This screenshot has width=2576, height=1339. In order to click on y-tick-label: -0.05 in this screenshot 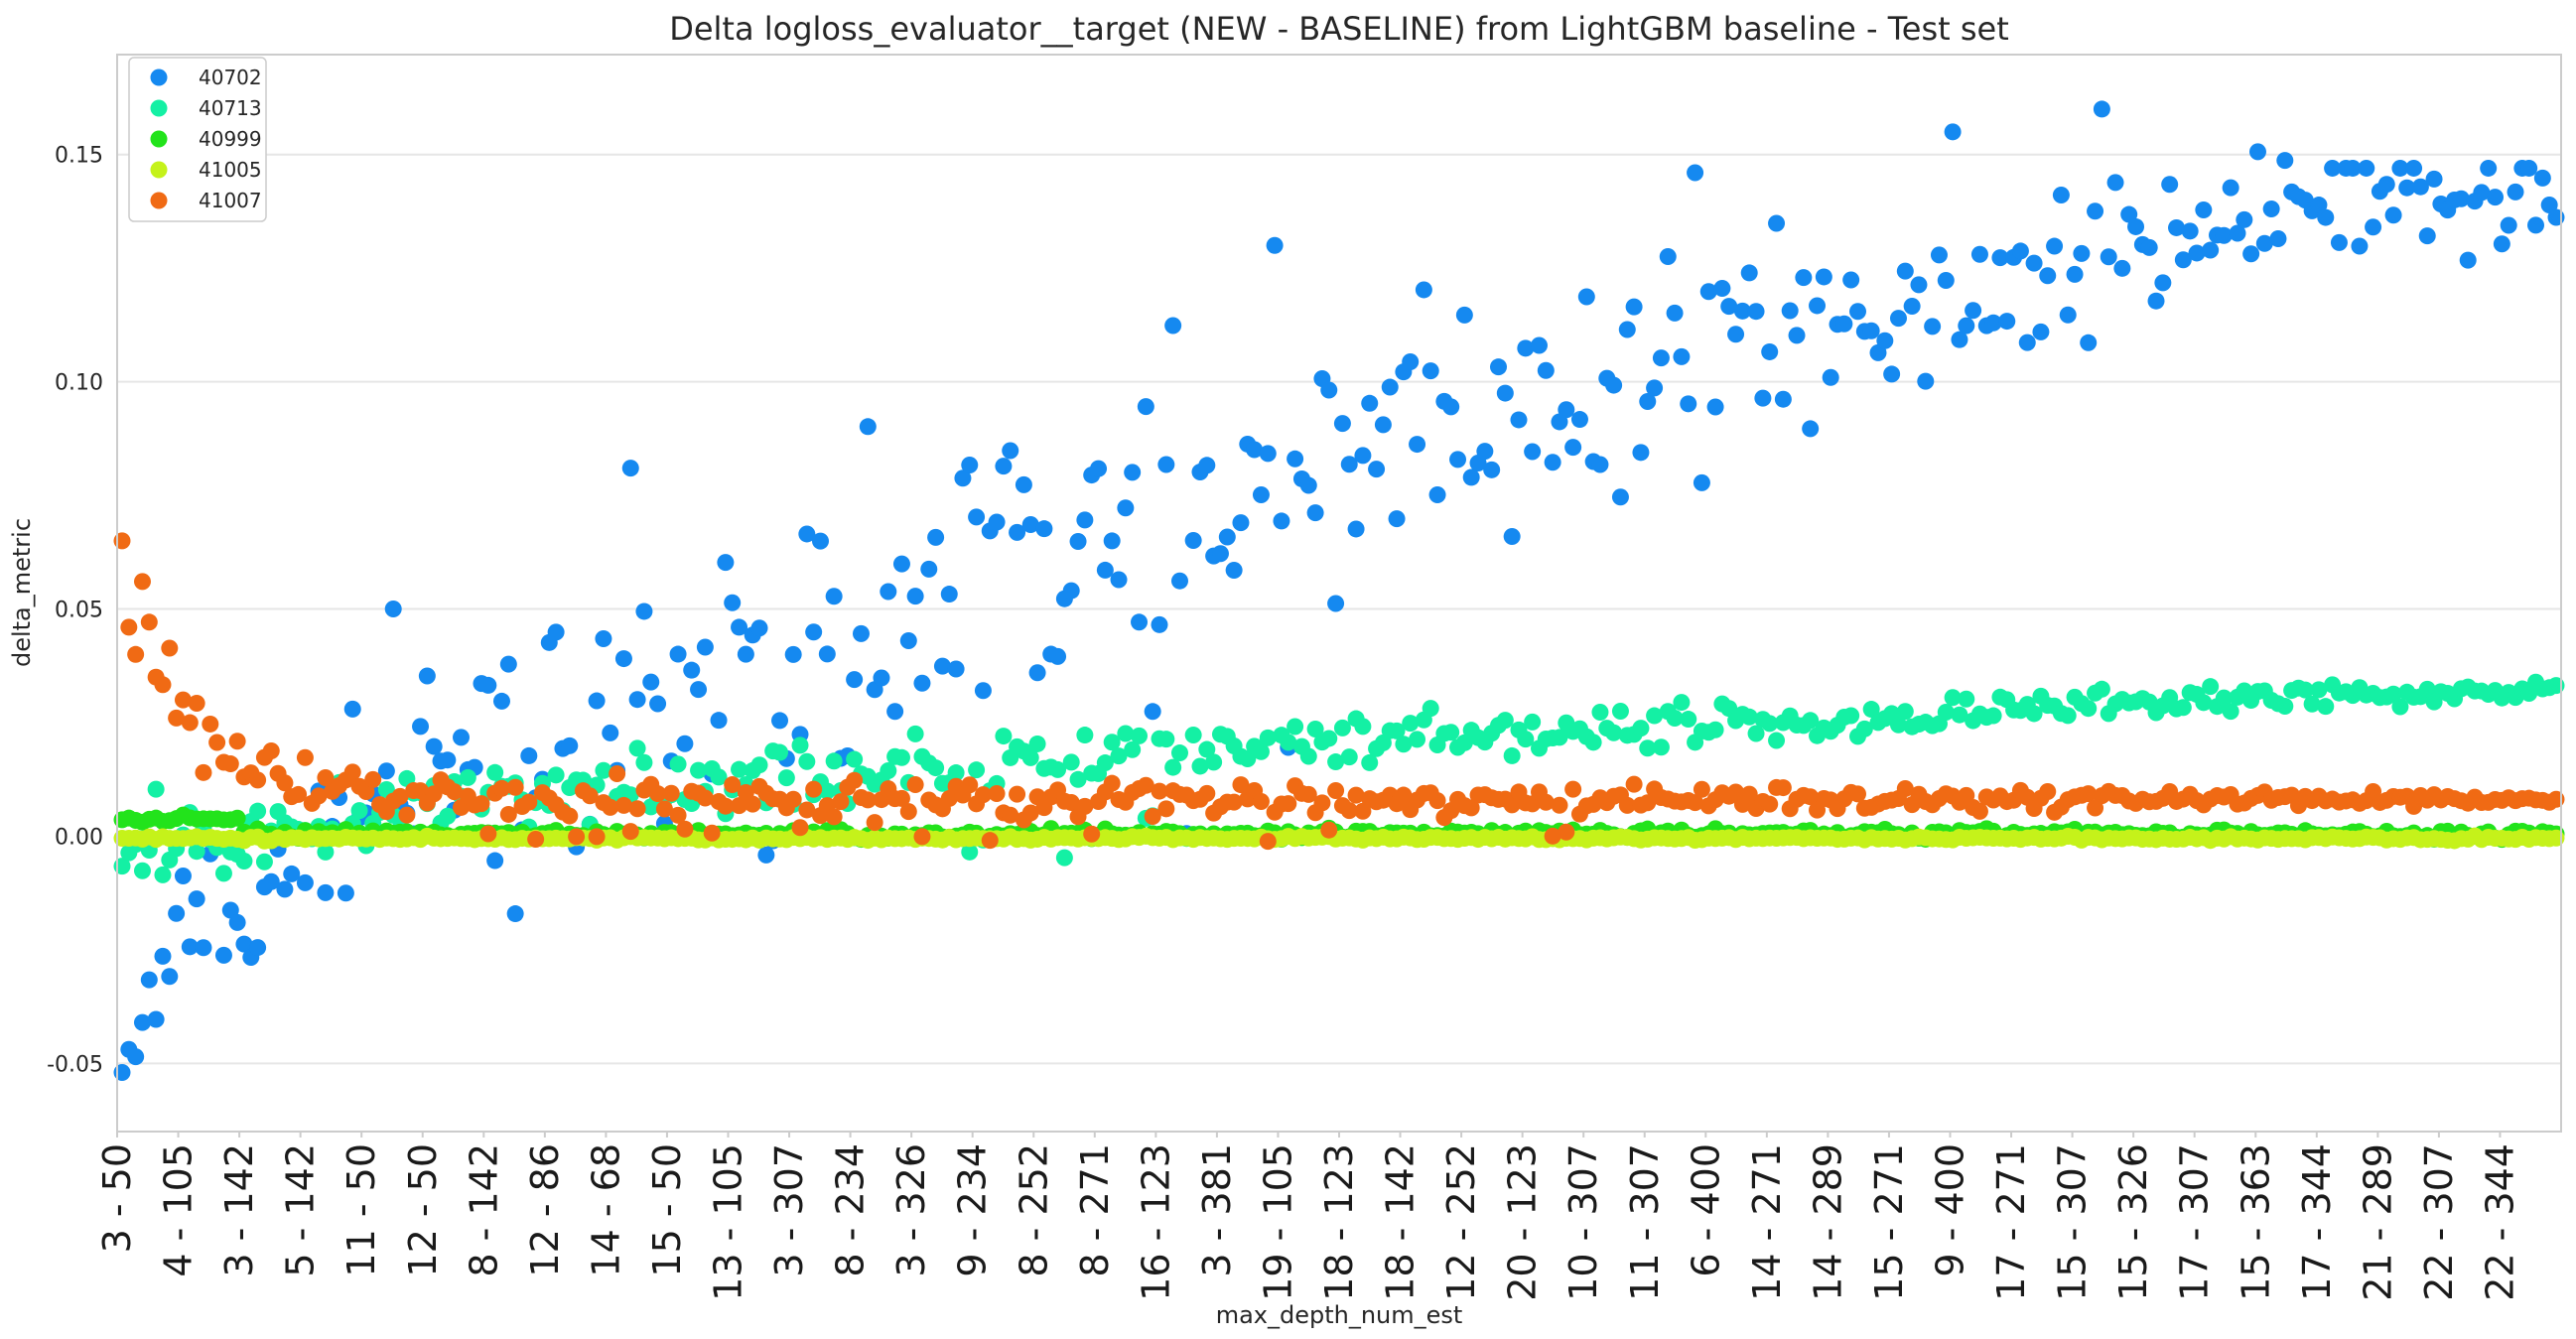, I will do `click(75, 1064)`.